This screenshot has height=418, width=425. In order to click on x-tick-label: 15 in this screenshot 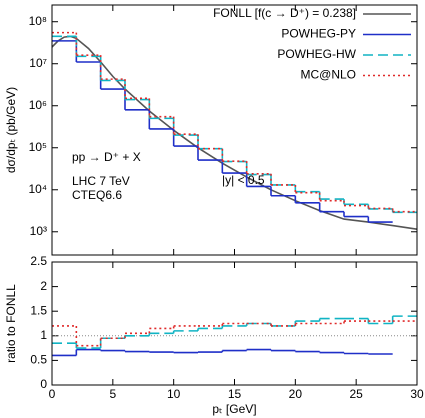, I will do `click(235, 394)`.